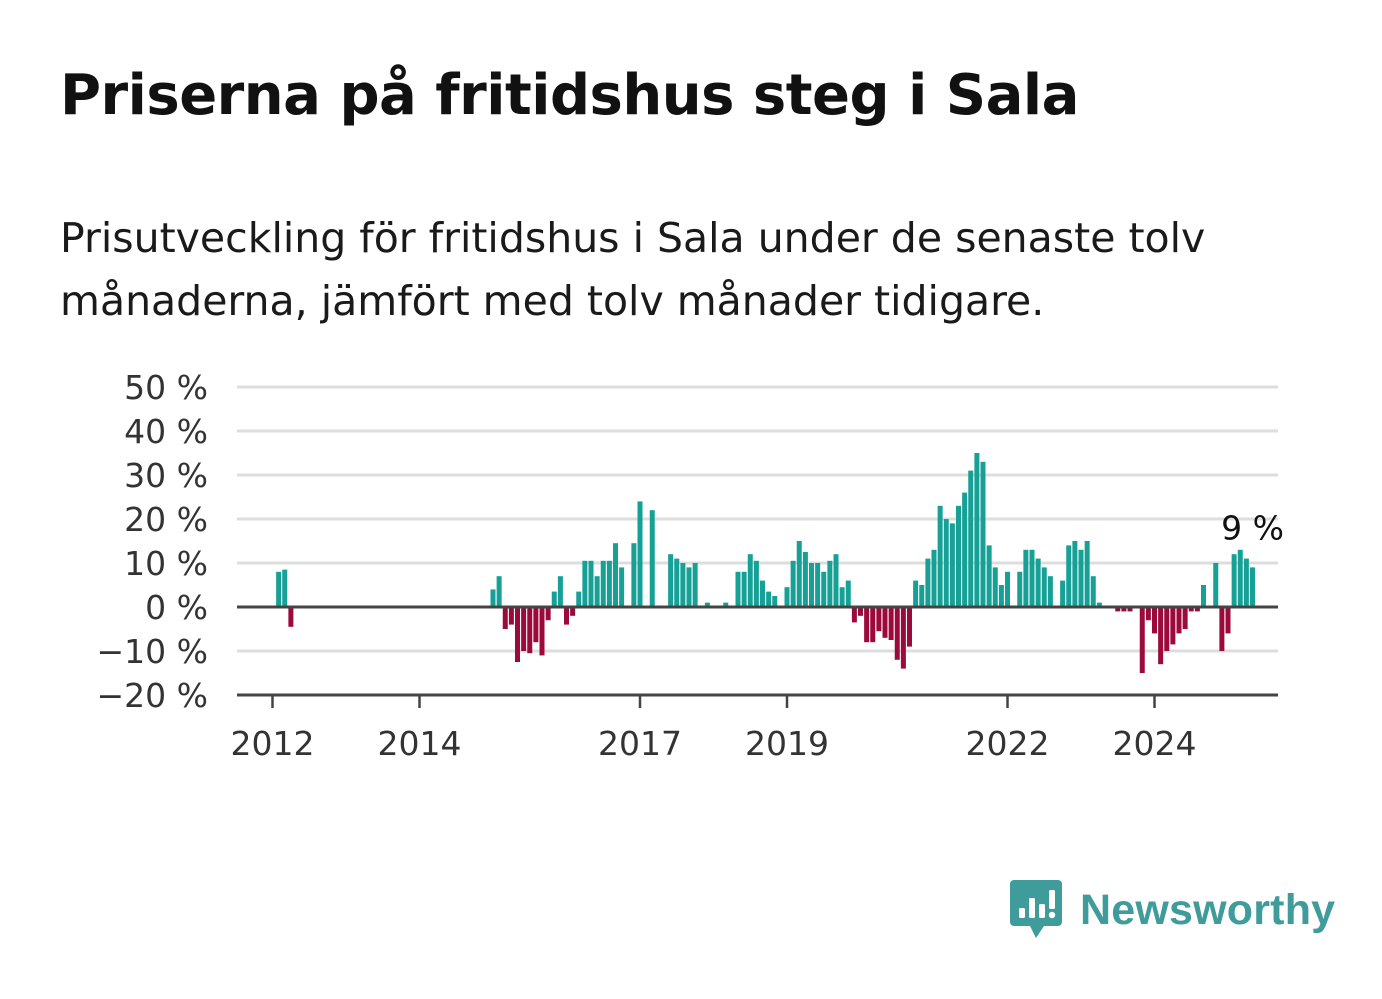 Image resolution: width=1382 pixels, height=999 pixels. What do you see at coordinates (1252, 527) in the screenshot?
I see `last-value-label: 9 %` at bounding box center [1252, 527].